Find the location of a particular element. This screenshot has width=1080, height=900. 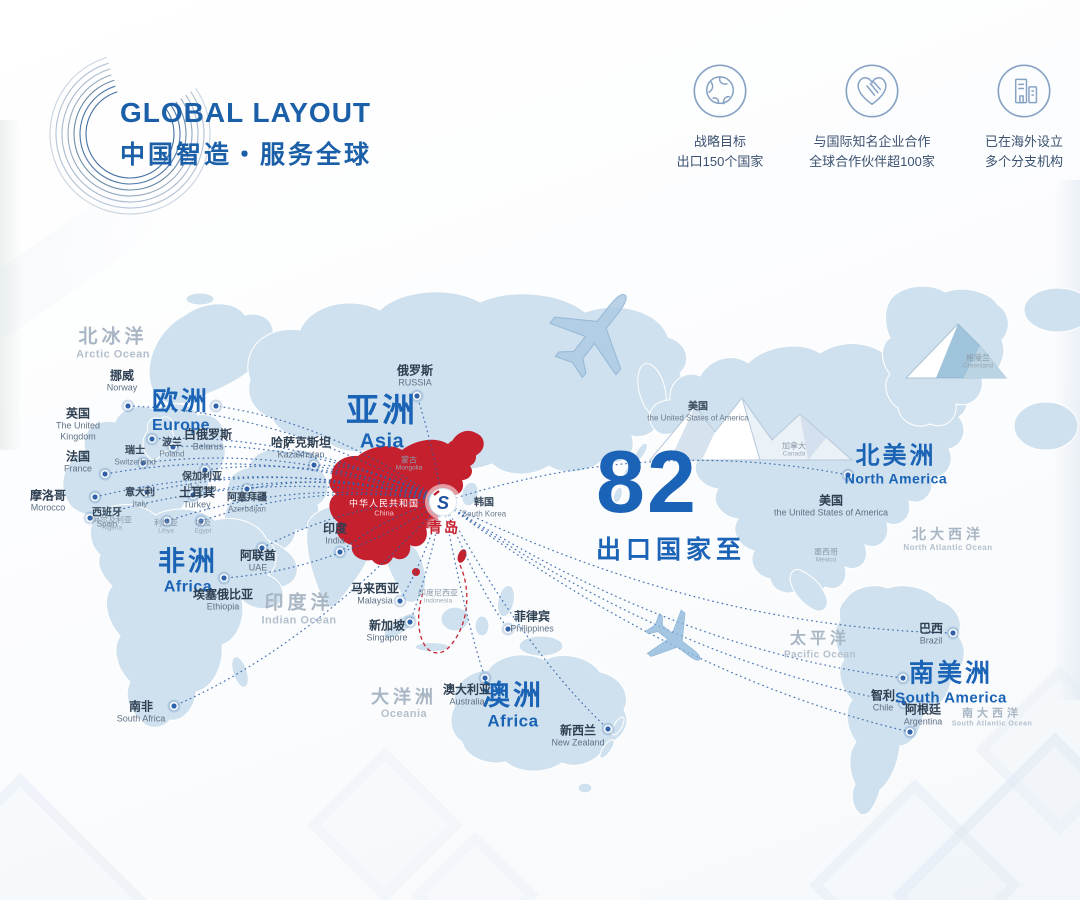

marker-spain is located at coordinates (95, 497).